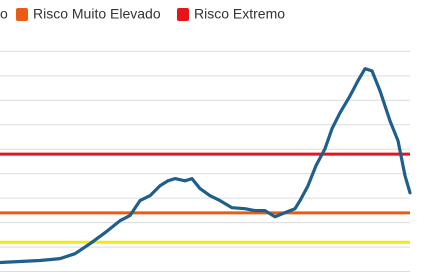  What do you see at coordinates (239, 14) in the screenshot?
I see `legend-label: Risco Extremo` at bounding box center [239, 14].